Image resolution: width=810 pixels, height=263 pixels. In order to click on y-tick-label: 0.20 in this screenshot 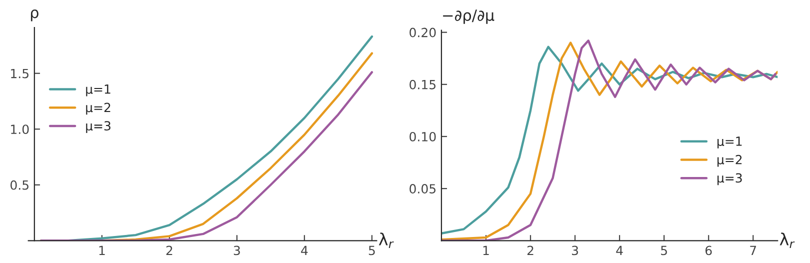, I will do `click(423, 33)`.